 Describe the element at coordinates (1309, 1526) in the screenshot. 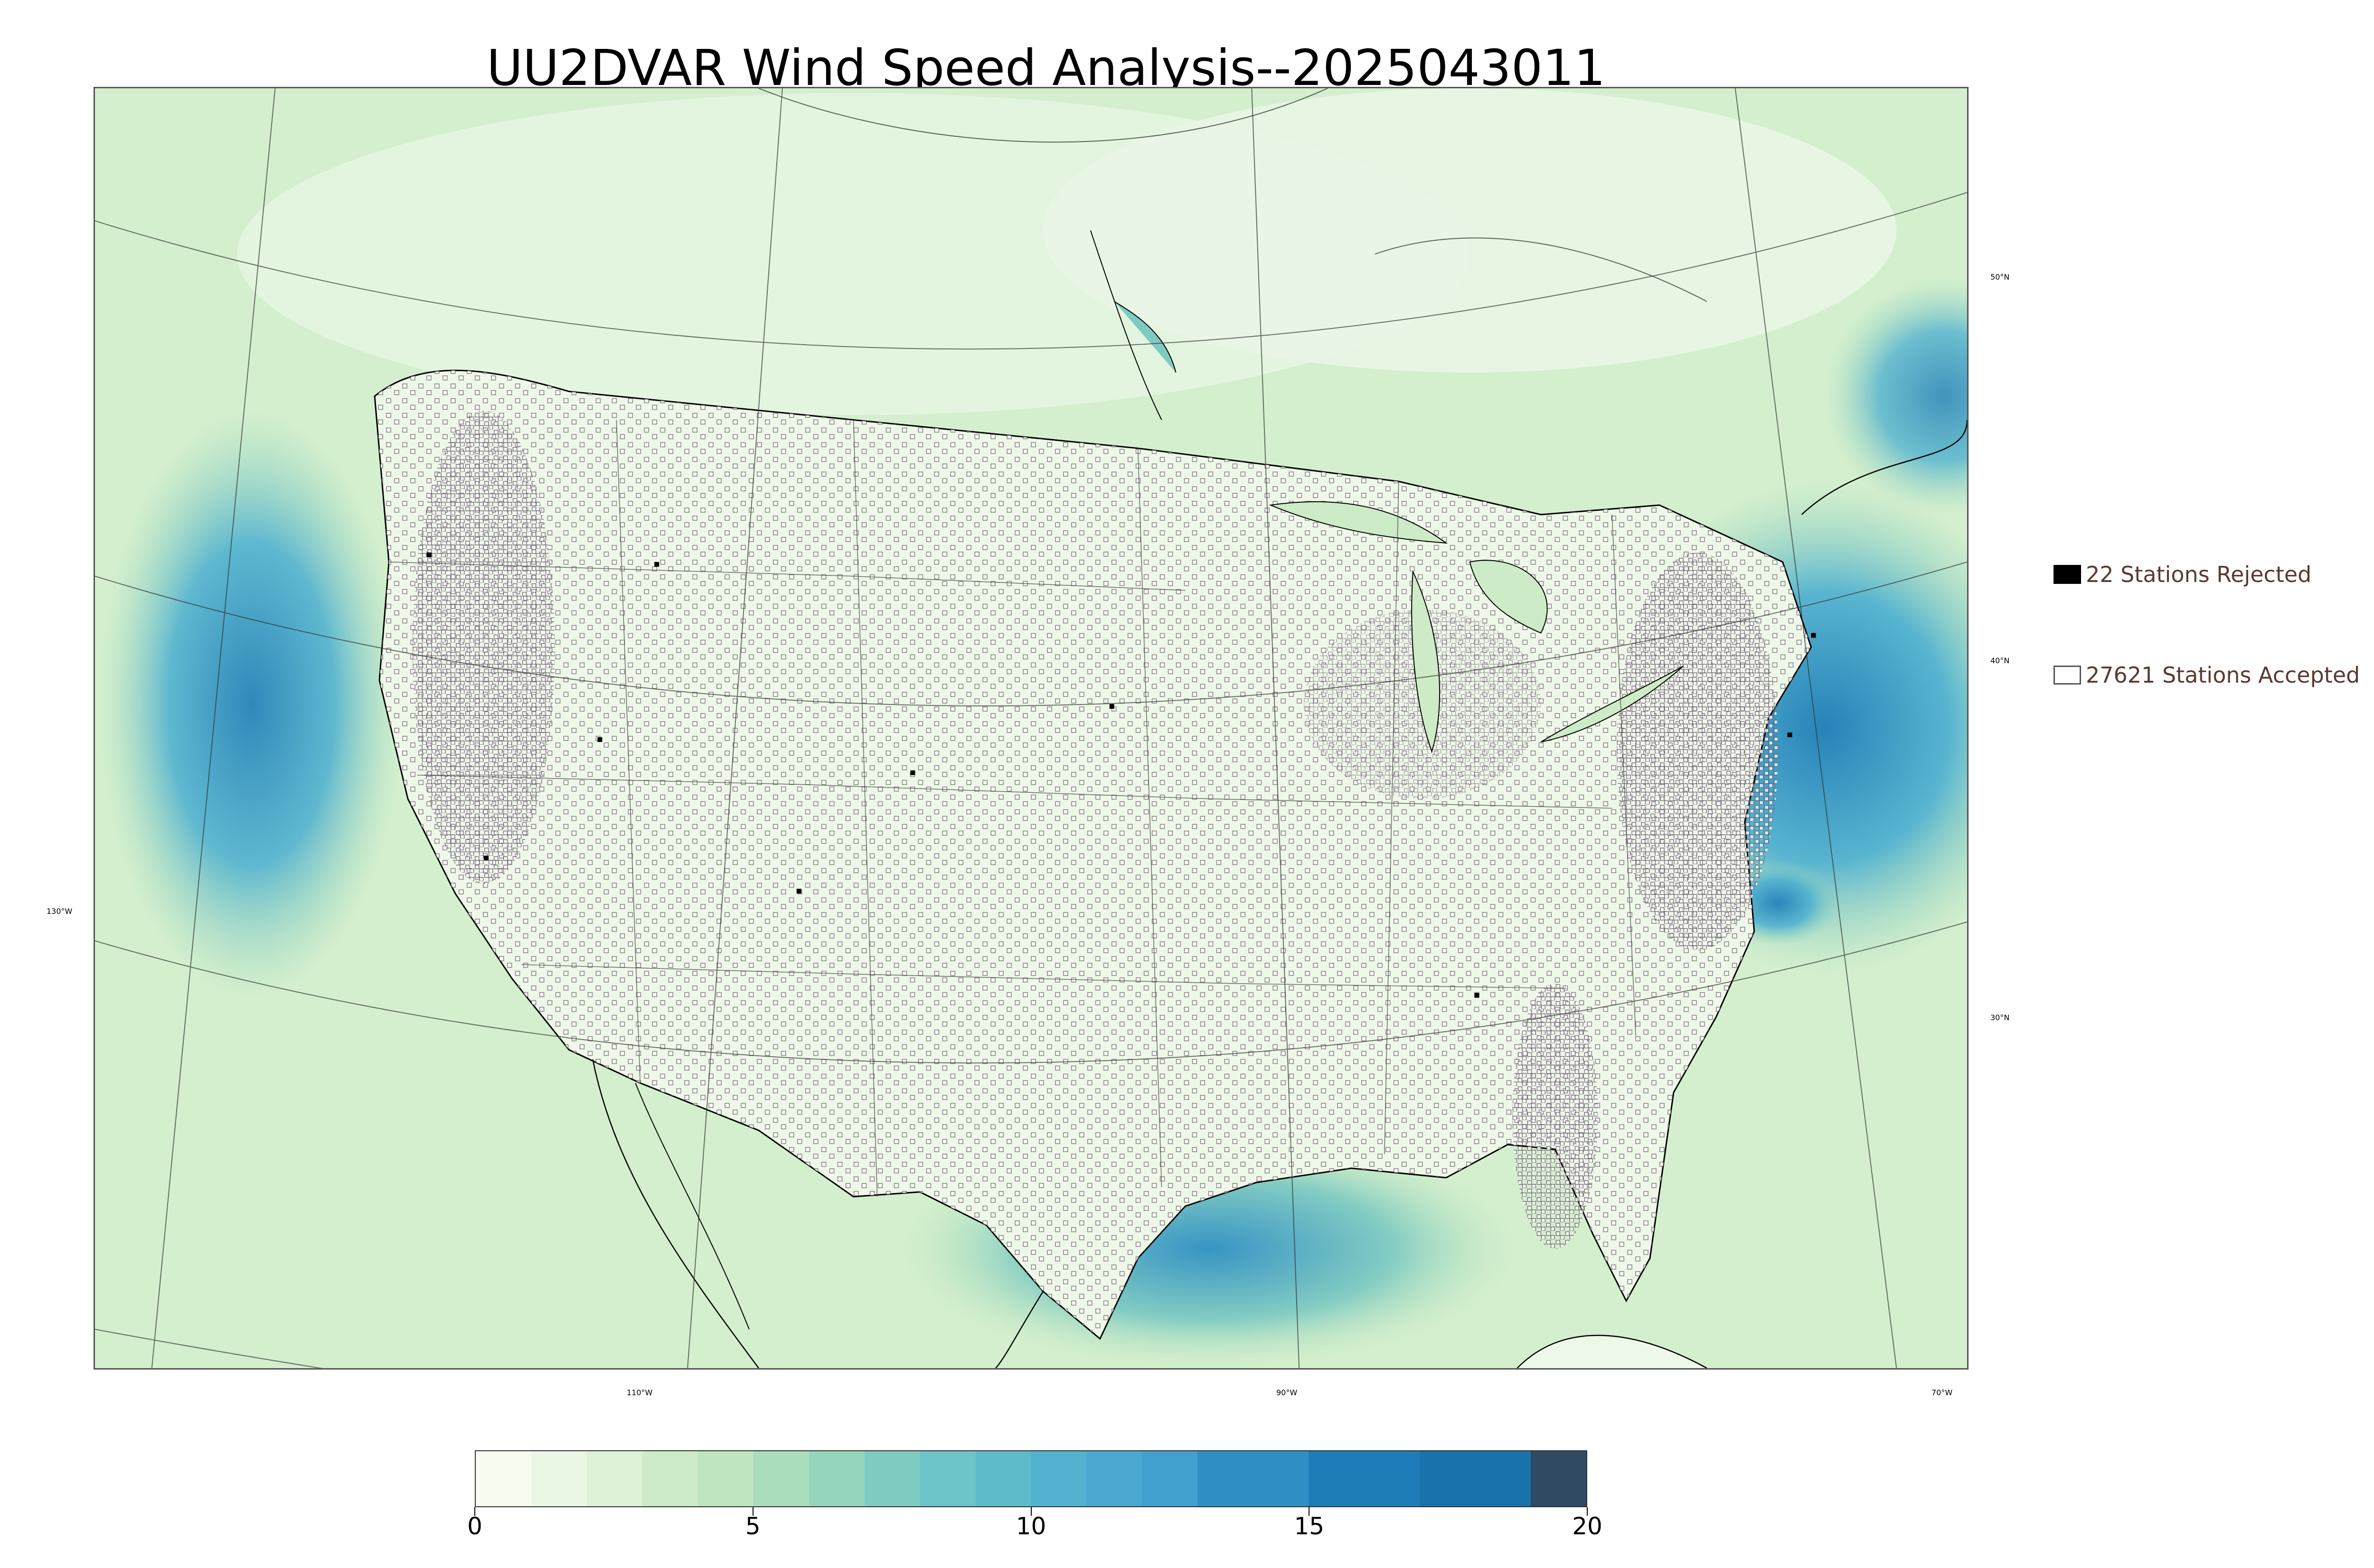

I see `colorbar-tick-label: 15` at that location.